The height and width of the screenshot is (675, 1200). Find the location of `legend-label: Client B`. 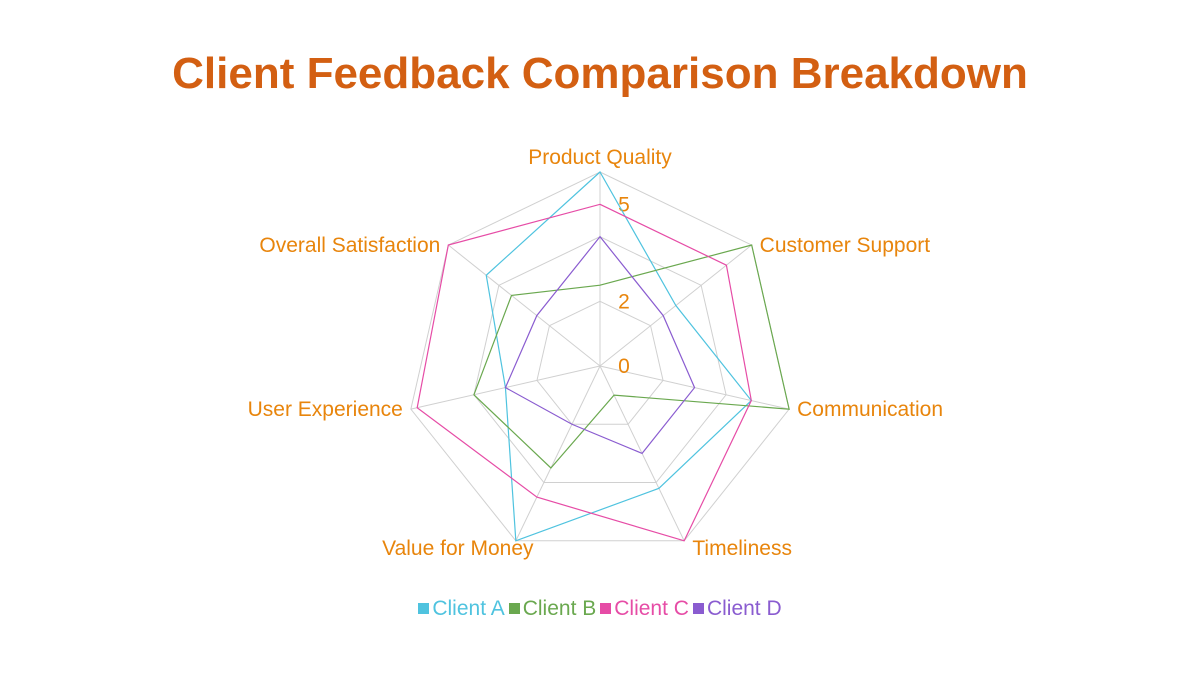

legend-label: Client B is located at coordinates (559, 608).